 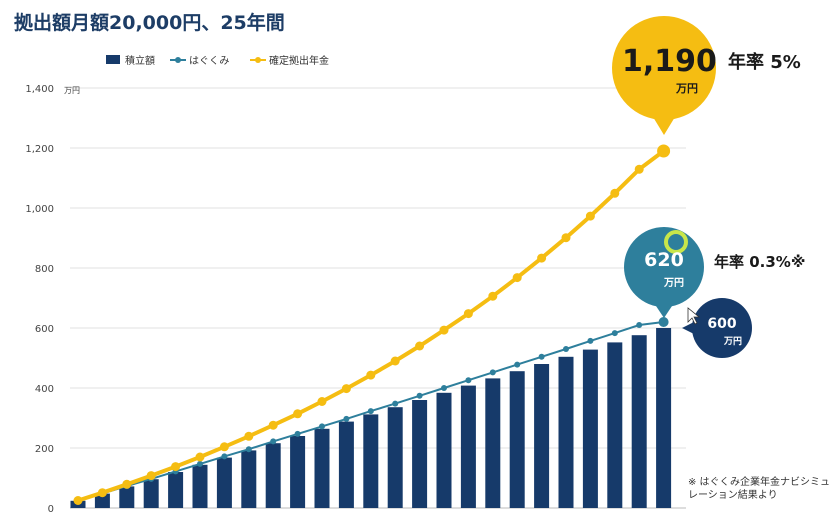 What do you see at coordinates (209, 61) in the screenshot?
I see `legend-entry: はぐくみ` at bounding box center [209, 61].